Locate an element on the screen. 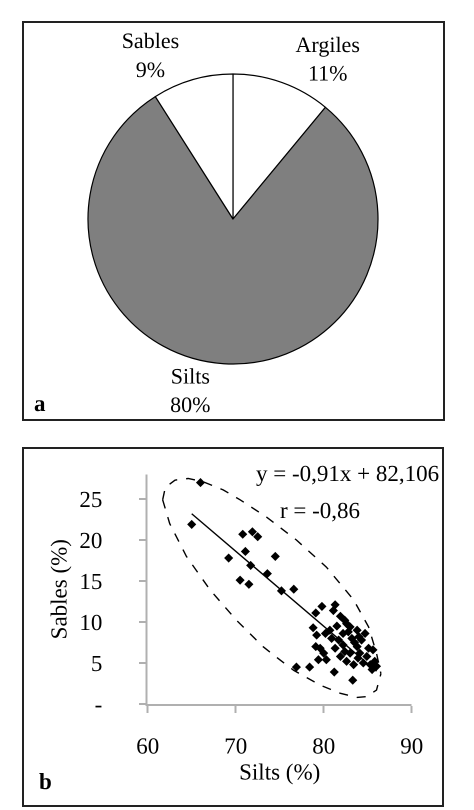  data-label: 11% is located at coordinates (328, 73).